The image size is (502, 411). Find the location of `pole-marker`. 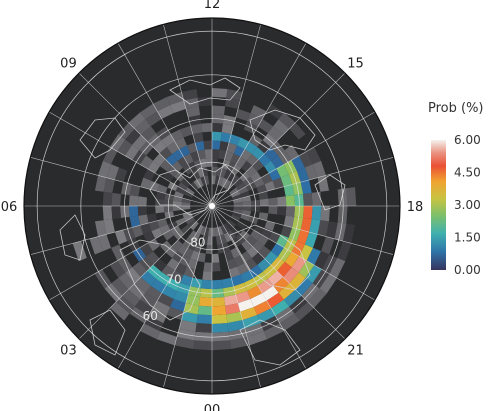

pole-marker is located at coordinates (212, 206).